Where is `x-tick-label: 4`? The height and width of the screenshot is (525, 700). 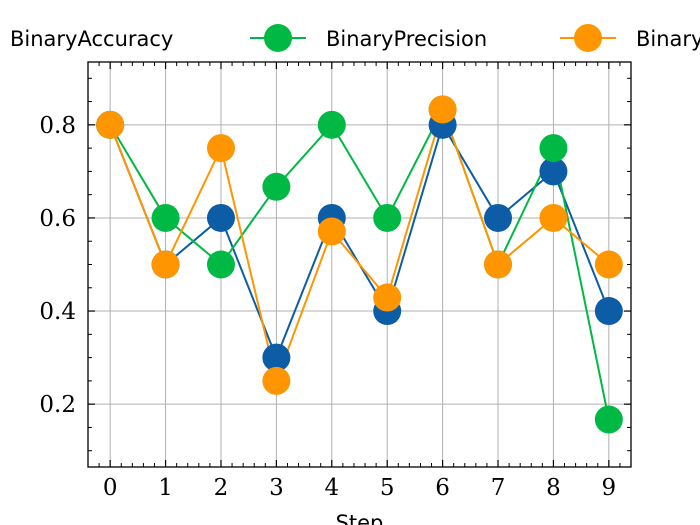
x-tick-label: 4 is located at coordinates (331, 488).